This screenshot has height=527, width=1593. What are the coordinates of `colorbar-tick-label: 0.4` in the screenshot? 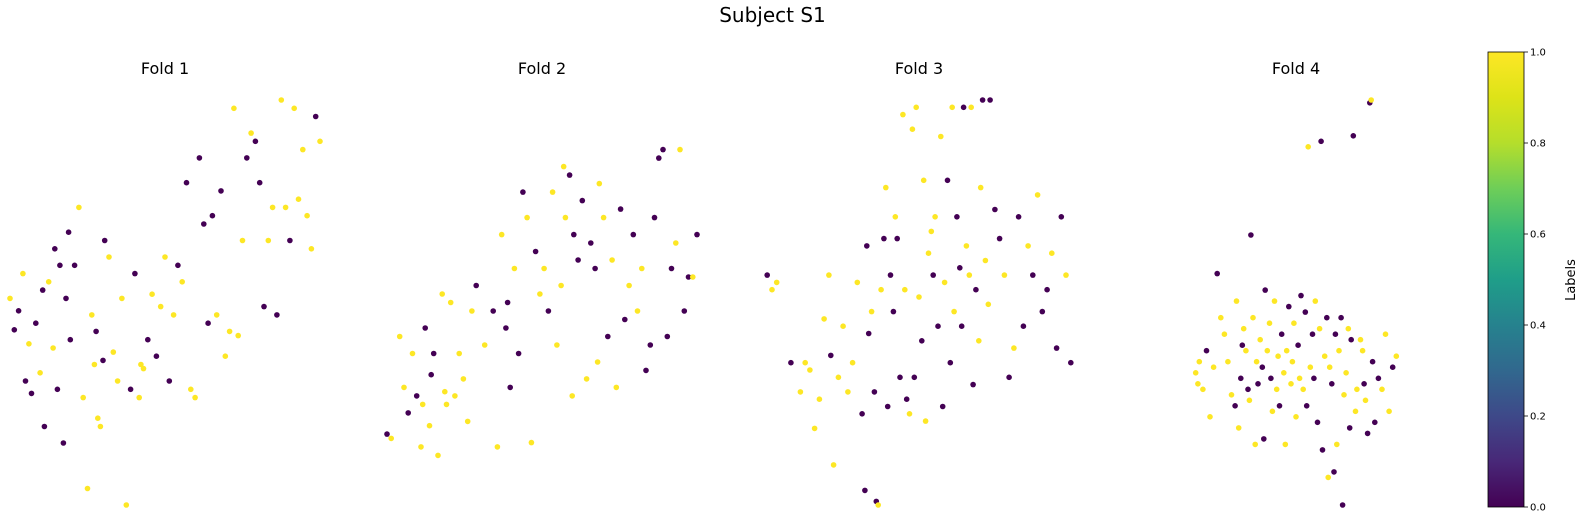 It's located at (1538, 326).